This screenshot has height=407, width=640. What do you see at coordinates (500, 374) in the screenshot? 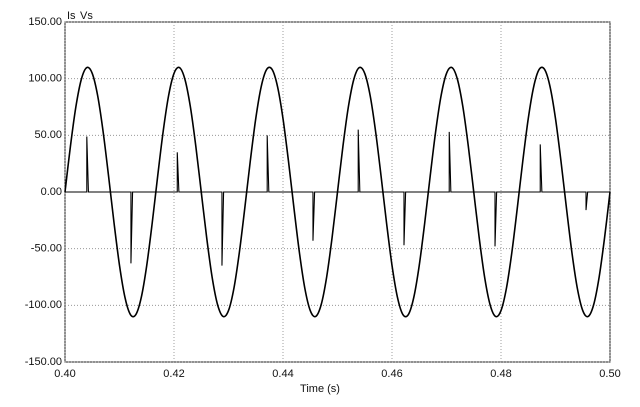
I see `x-tick-label: 0.48` at bounding box center [500, 374].